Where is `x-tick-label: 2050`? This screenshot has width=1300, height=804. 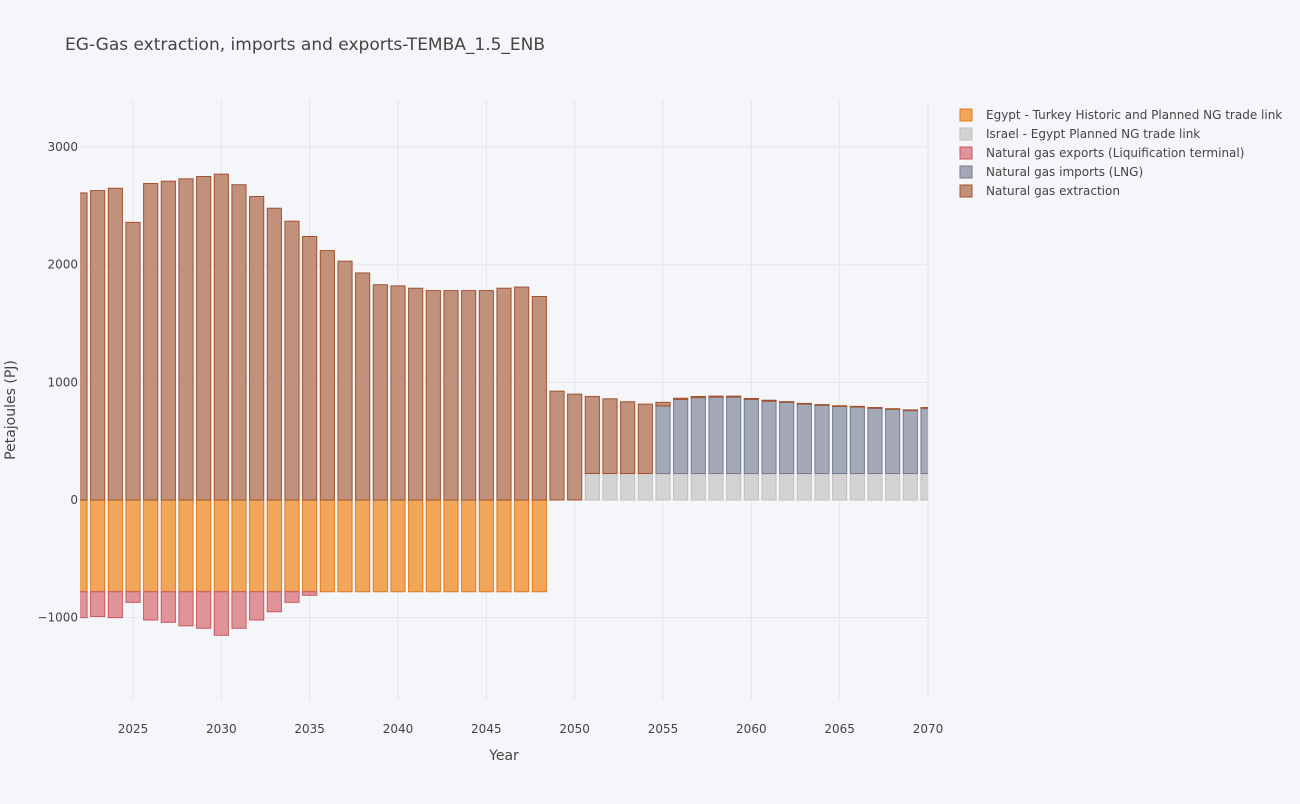
x-tick-label: 2050 is located at coordinates (574, 729).